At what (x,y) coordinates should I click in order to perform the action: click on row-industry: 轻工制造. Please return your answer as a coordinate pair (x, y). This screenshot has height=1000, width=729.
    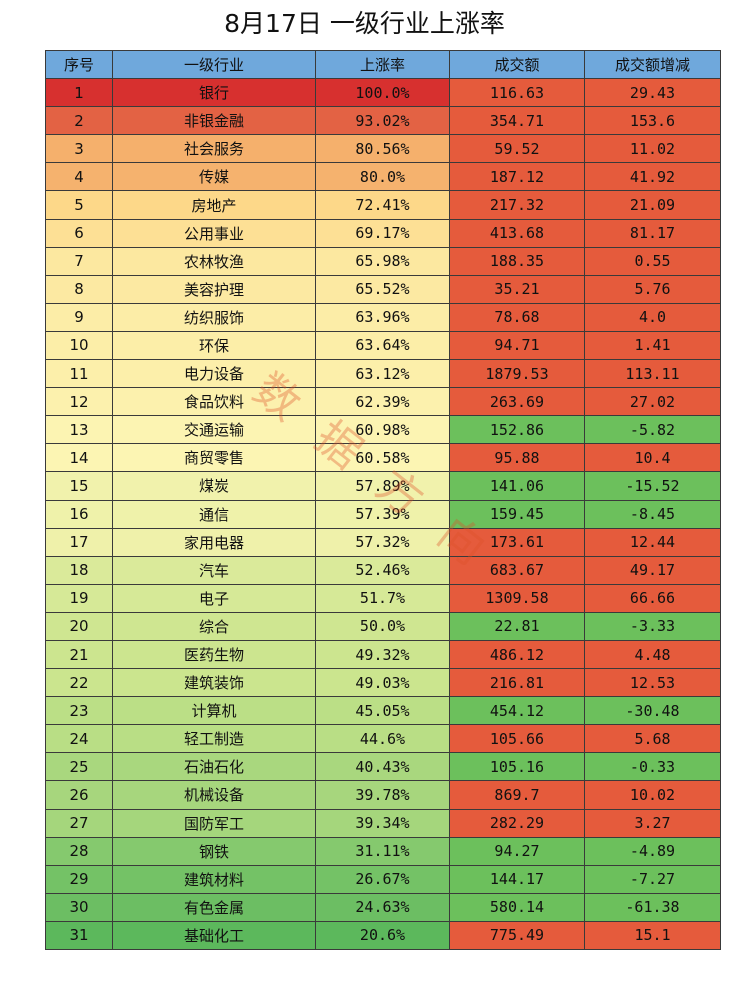
    Looking at the image, I should click on (214, 739).